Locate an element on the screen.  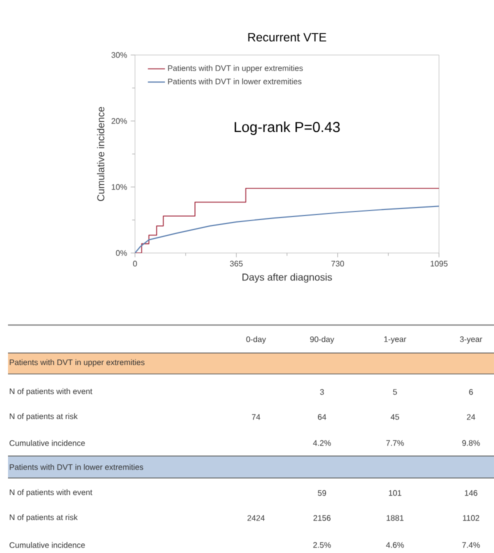
line-series is located at coordinates (286, 229).